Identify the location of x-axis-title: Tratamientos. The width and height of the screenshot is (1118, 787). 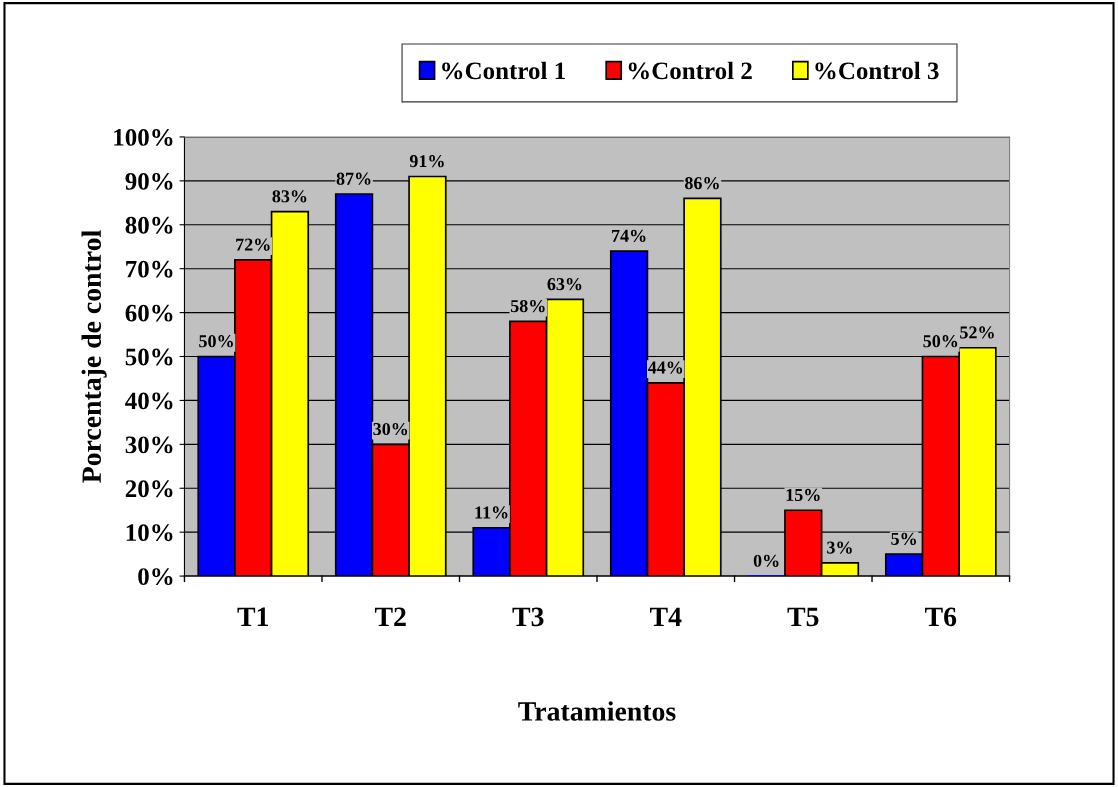
(597, 711).